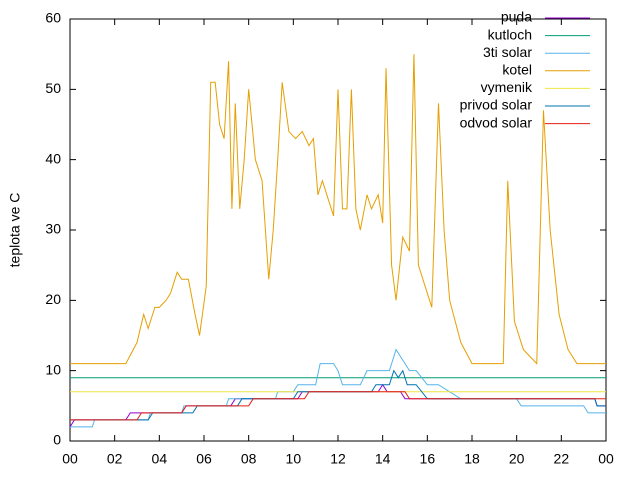  What do you see at coordinates (160, 459) in the screenshot?
I see `x-tick-label: 04` at bounding box center [160, 459].